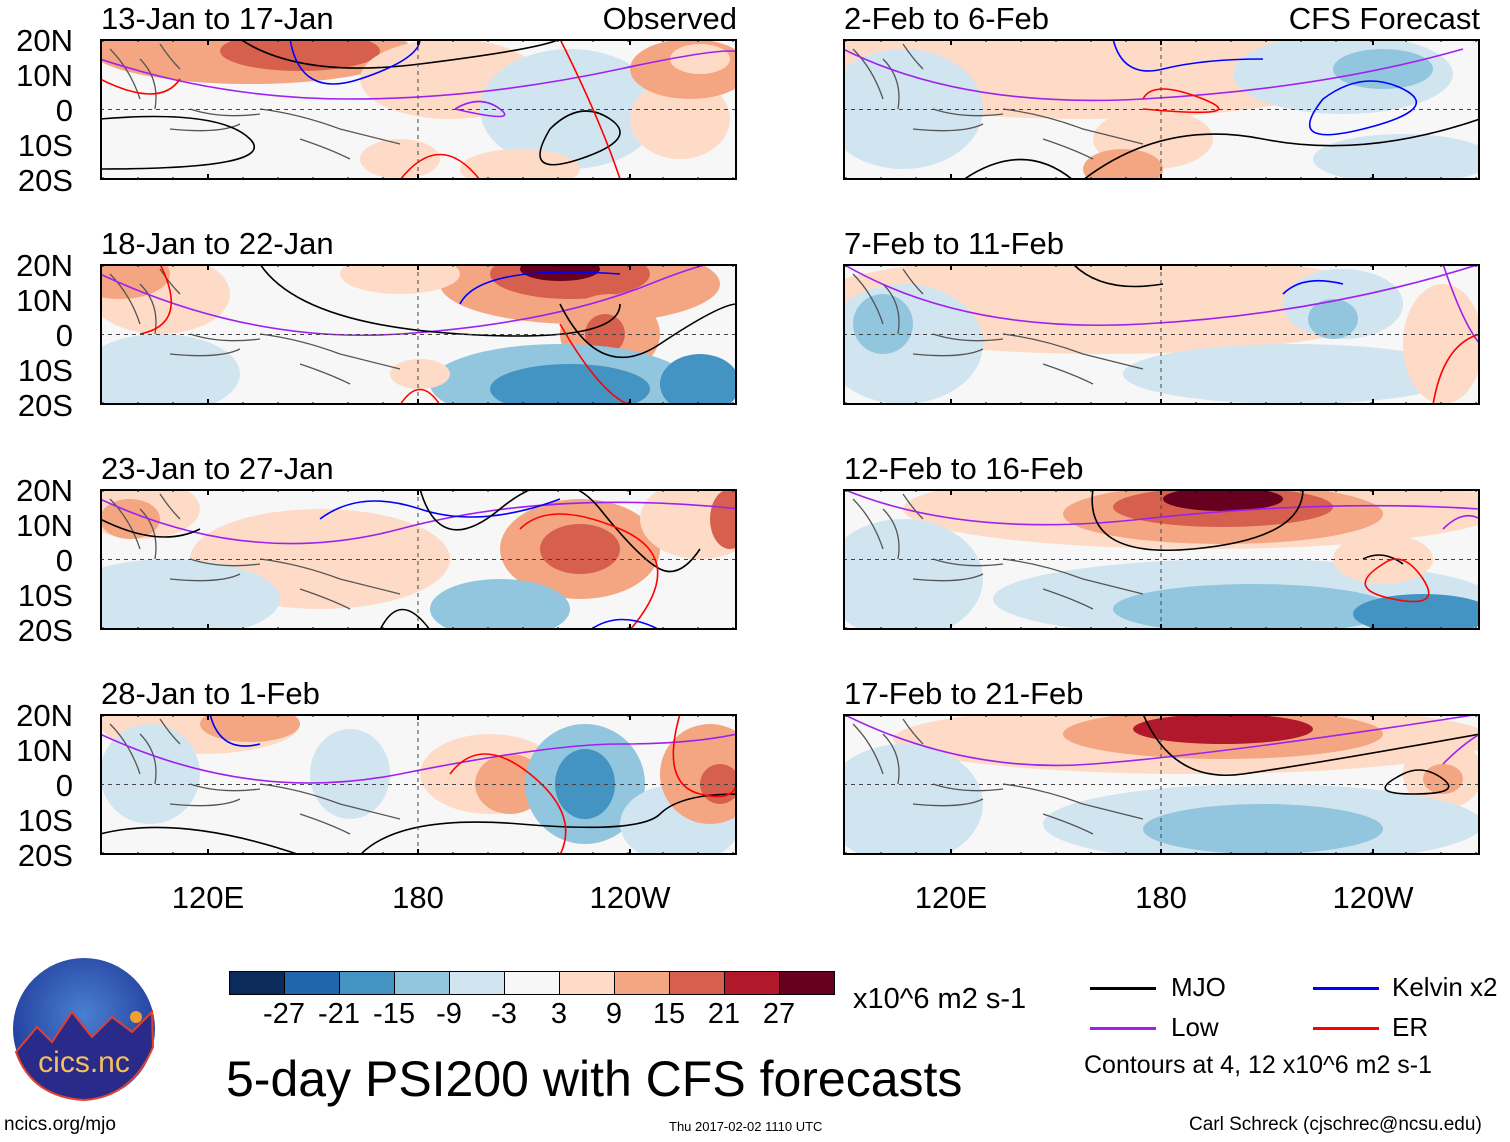  I want to click on panel-title: 23-Jan to 27-Jan, so click(217, 468).